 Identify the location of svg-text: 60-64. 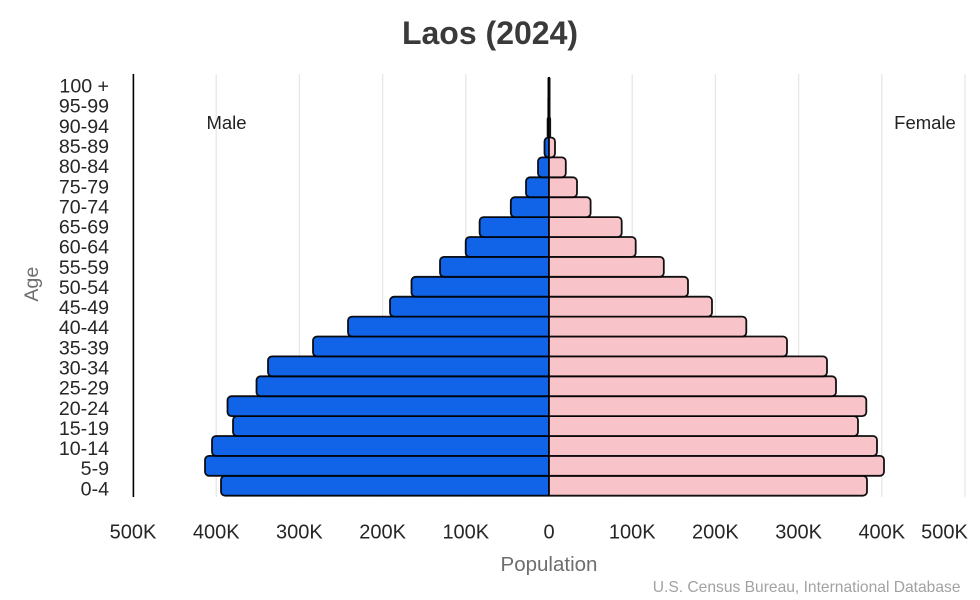
(84, 248).